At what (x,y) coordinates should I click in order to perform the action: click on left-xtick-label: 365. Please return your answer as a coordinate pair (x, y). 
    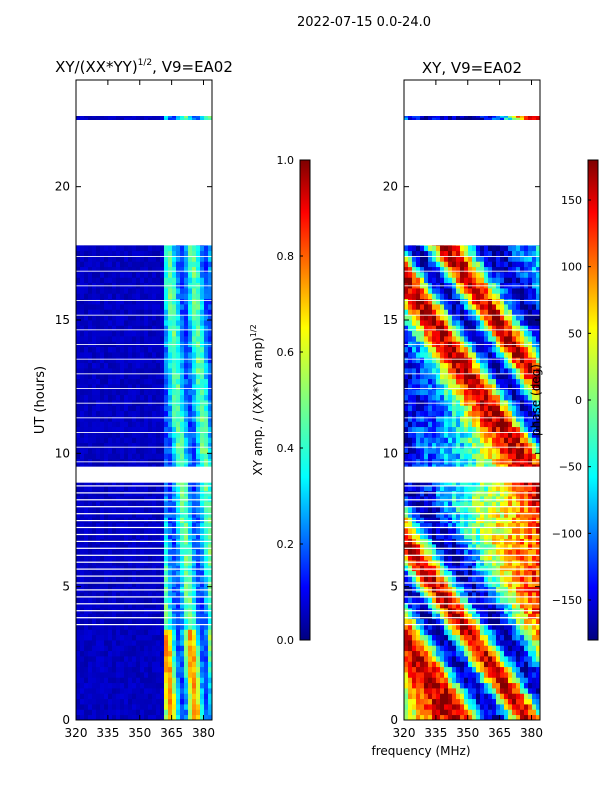
    Looking at the image, I should click on (171, 733).